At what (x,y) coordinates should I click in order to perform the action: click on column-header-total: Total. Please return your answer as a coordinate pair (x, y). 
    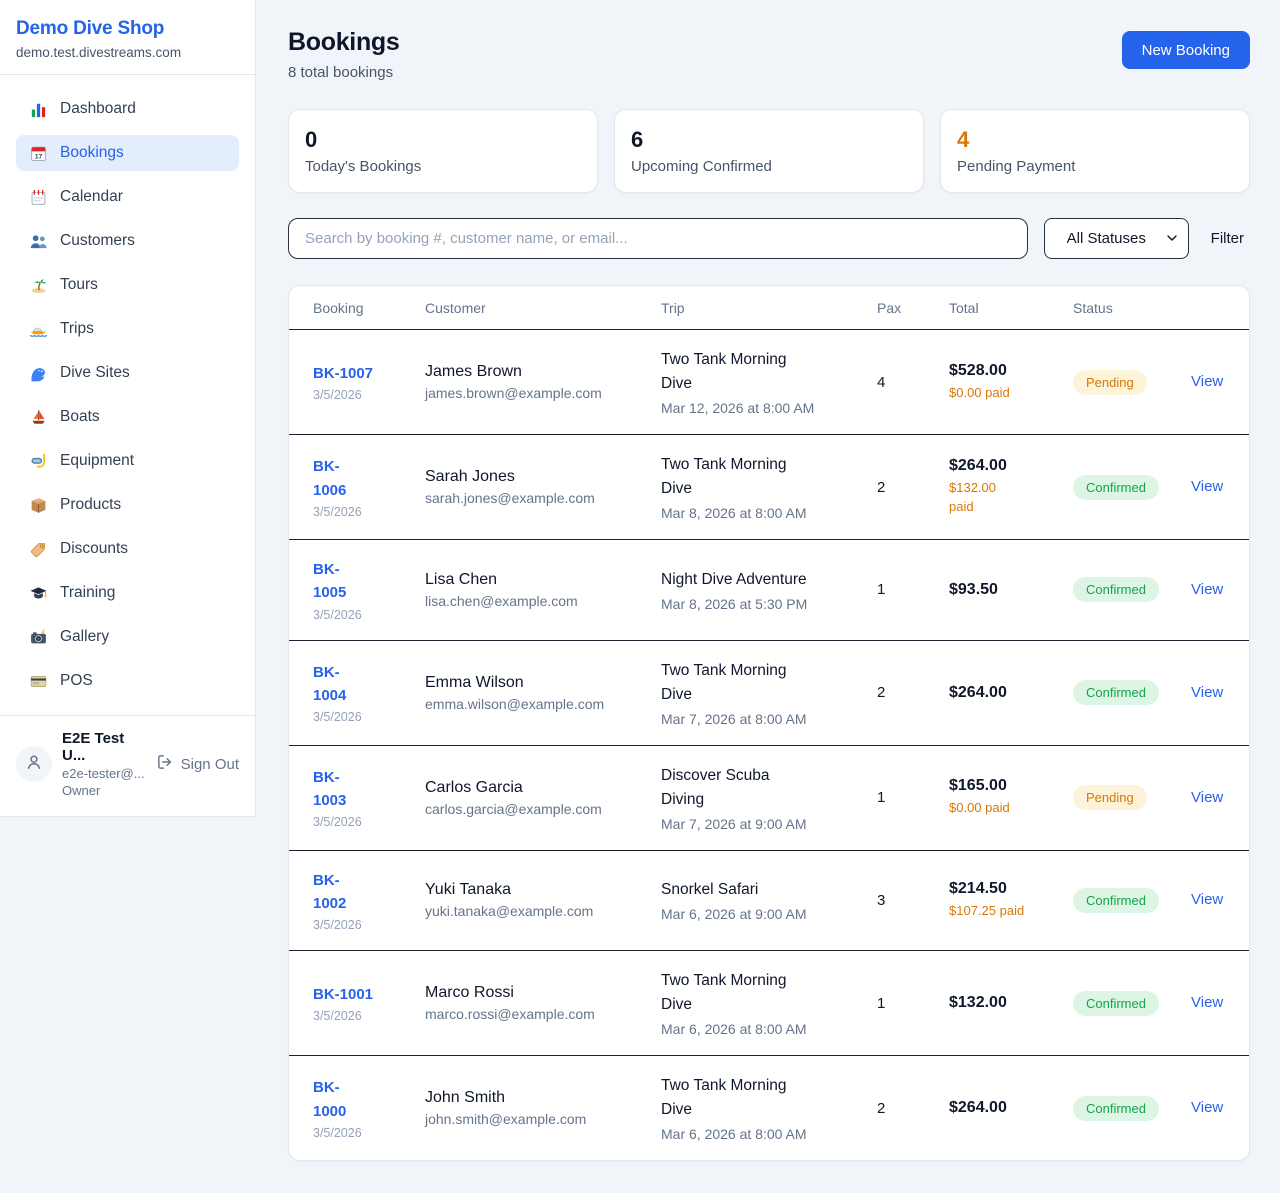
    Looking at the image, I should click on (964, 307).